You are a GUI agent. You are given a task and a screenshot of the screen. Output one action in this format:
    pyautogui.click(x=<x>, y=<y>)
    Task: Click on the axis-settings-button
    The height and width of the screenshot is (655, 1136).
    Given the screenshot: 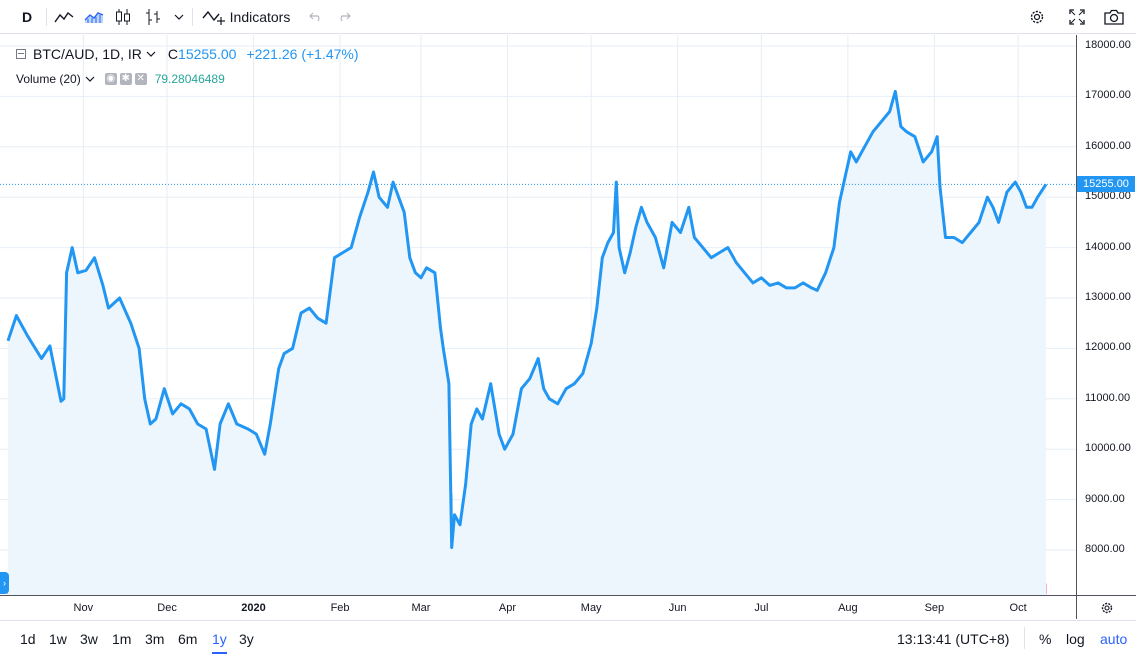 What is the action you would take?
    pyautogui.click(x=1106, y=607)
    